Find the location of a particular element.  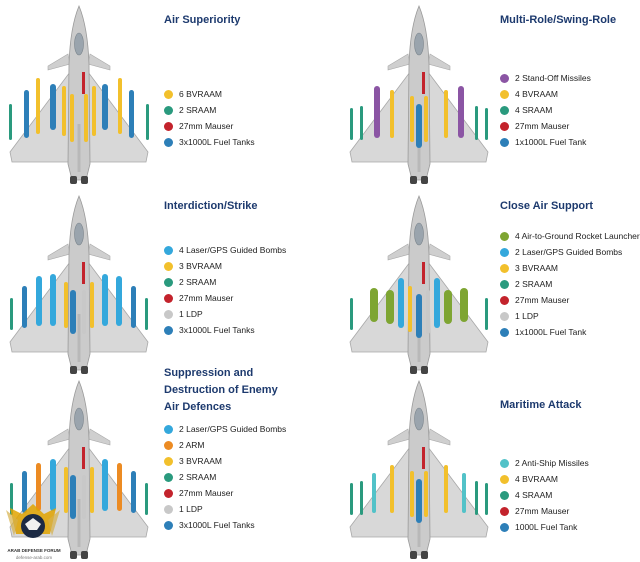

panel-title: Multi-Role/Swing-Role is located at coordinates (558, 20).